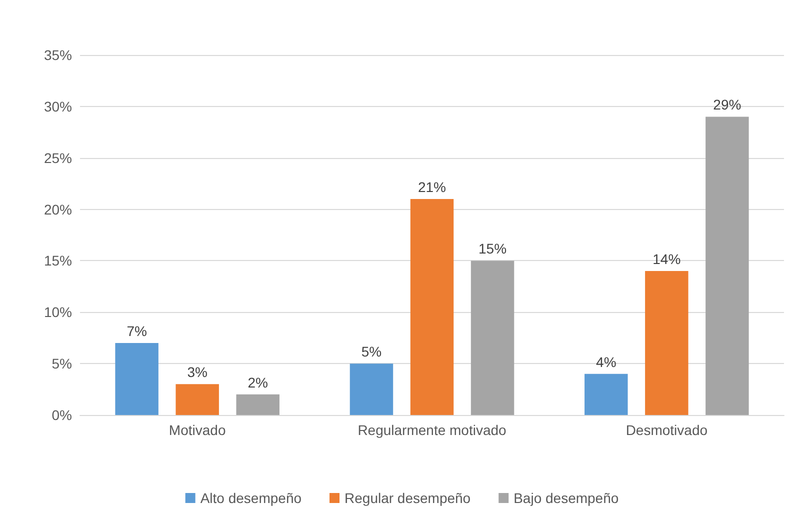  Describe the element at coordinates (136, 331) in the screenshot. I see `data-label: 7%` at that location.